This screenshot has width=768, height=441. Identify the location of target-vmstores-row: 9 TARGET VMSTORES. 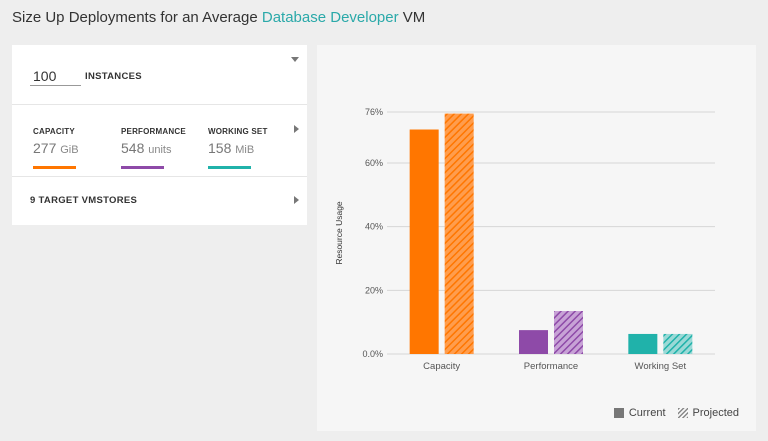
(159, 200).